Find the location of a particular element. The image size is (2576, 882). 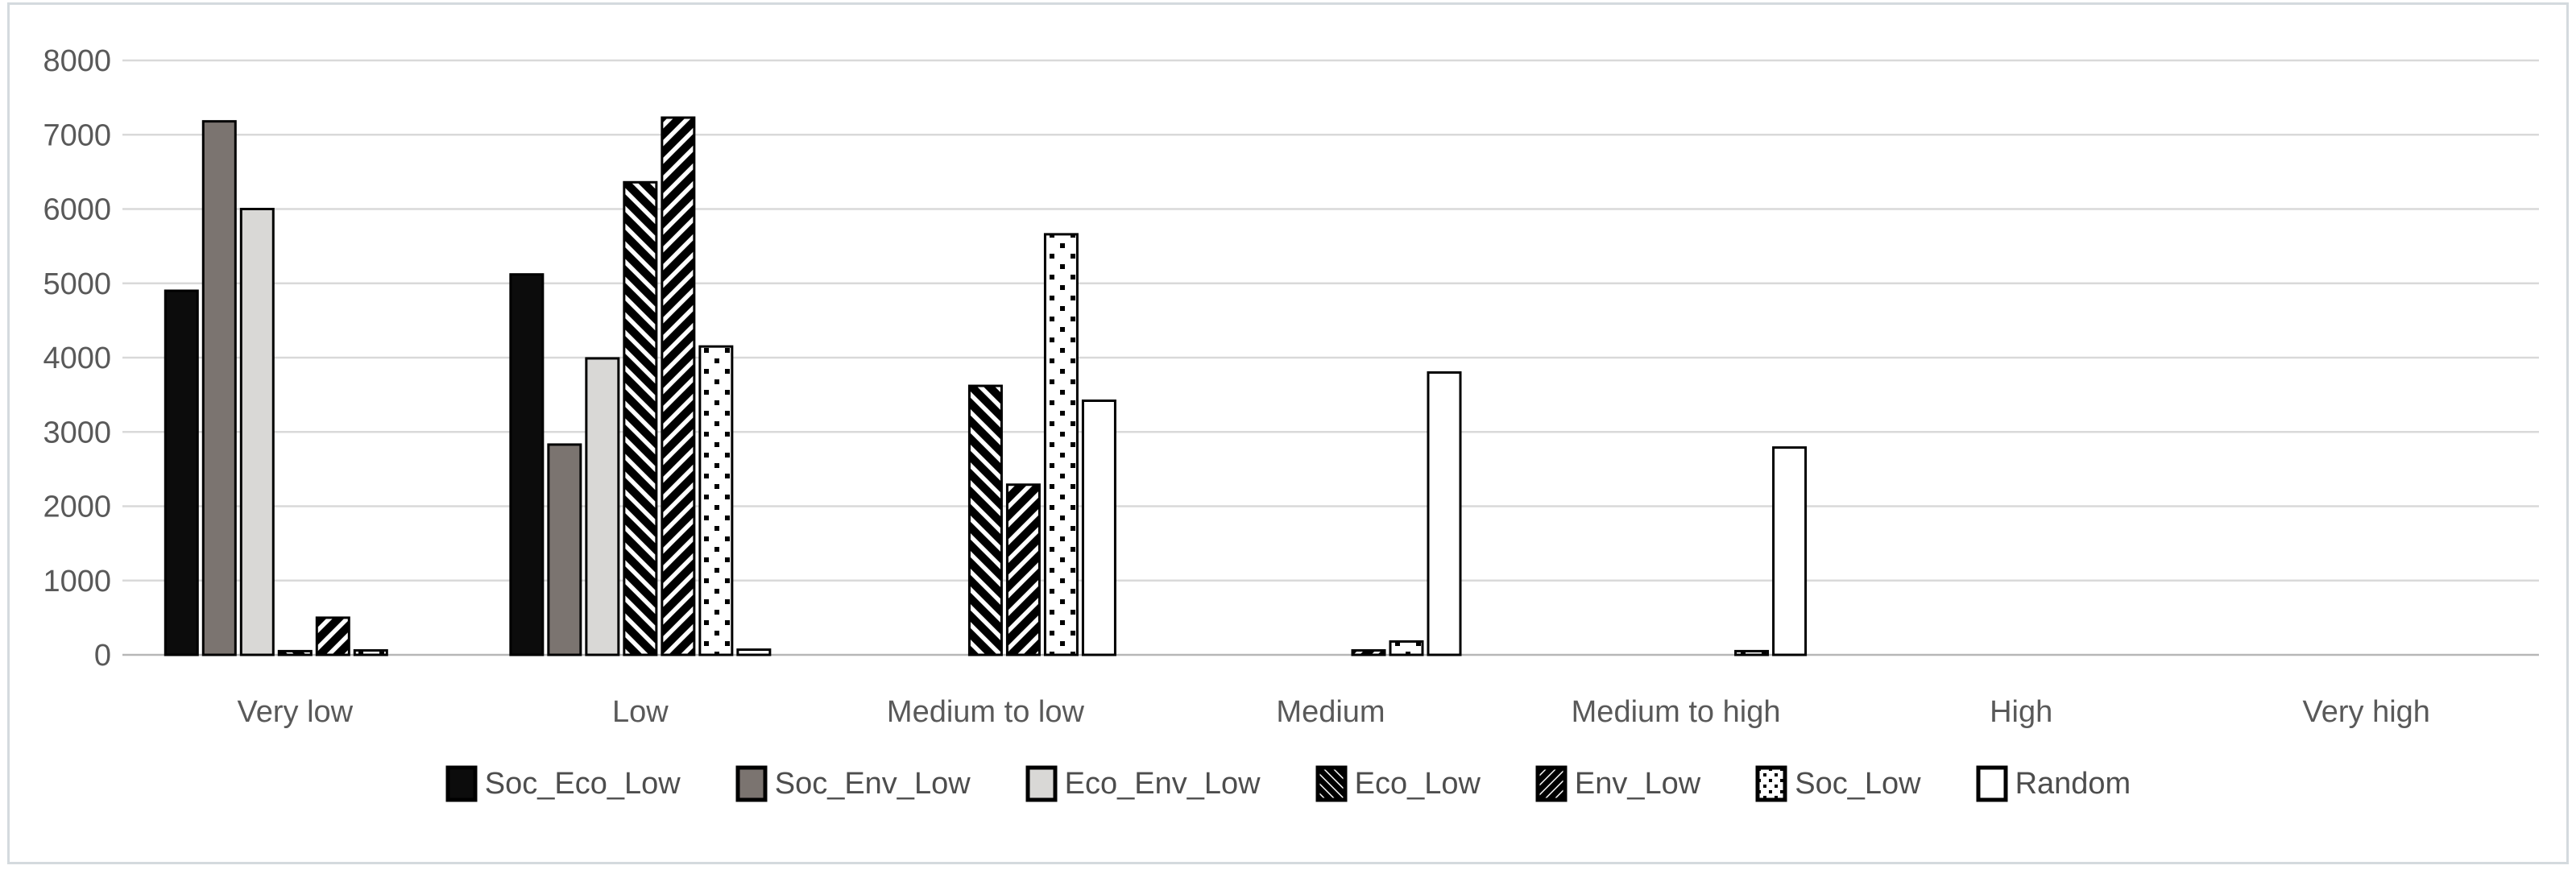

bar-Env_Low-low is located at coordinates (678, 386).